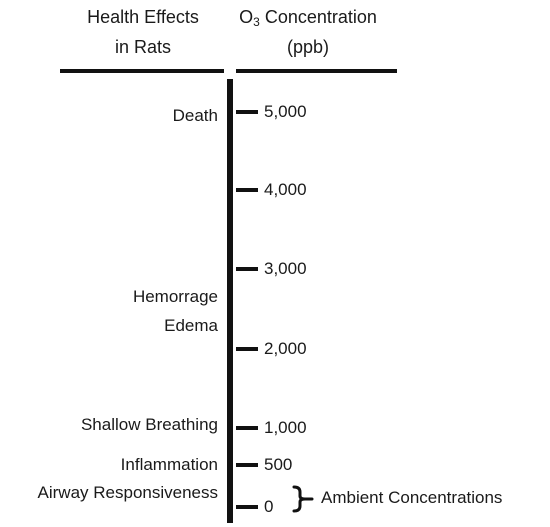 The height and width of the screenshot is (527, 550). I want to click on tick-label-5000: 5,000, so click(285, 111).